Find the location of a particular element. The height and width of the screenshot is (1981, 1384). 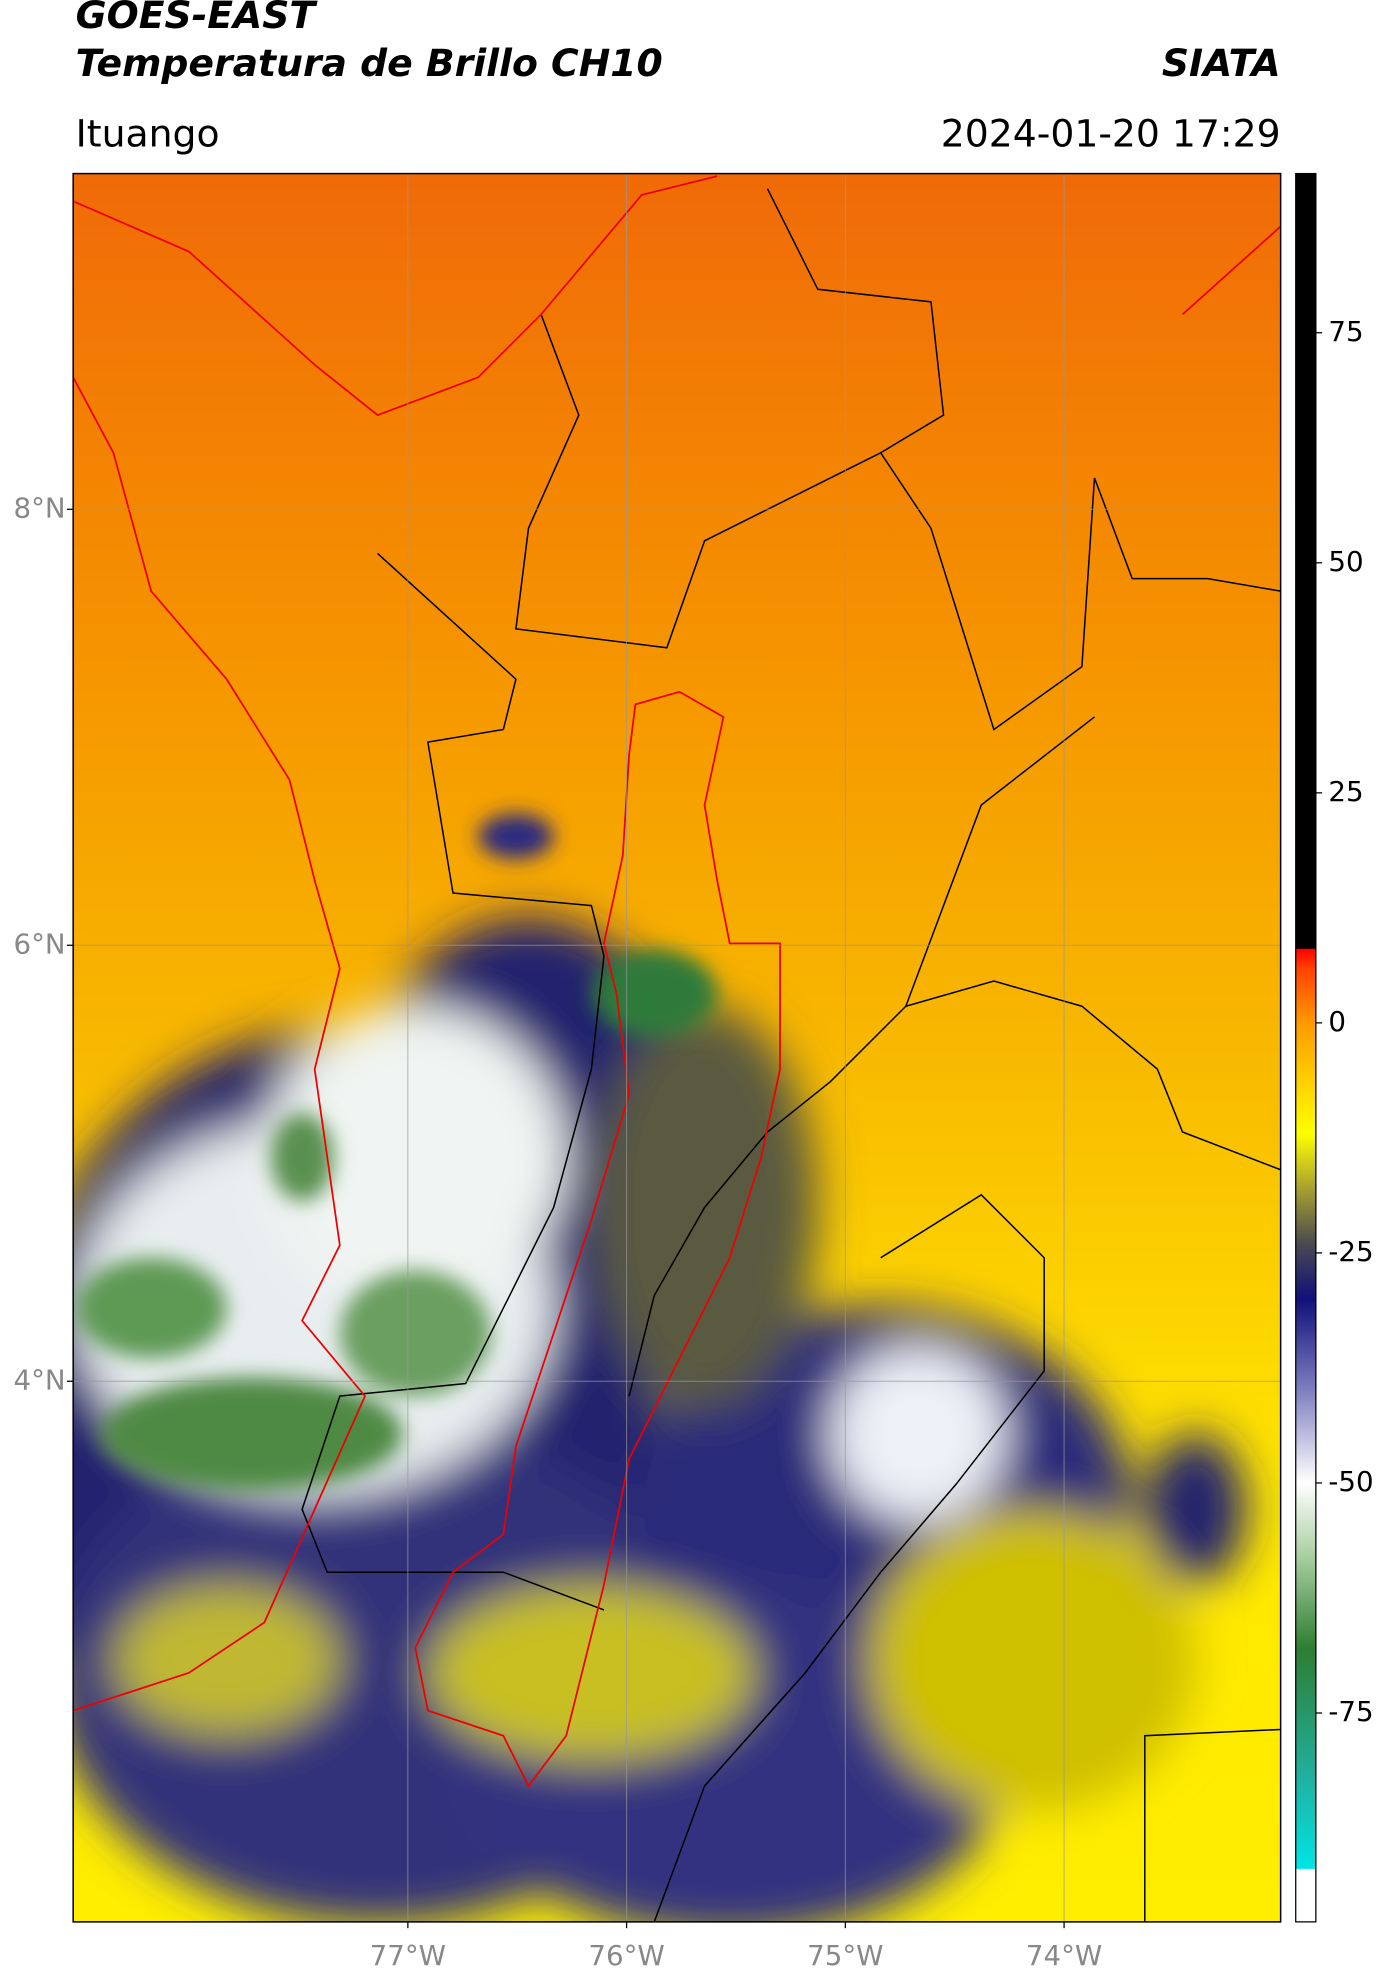

datetime: 2024-01-20 17:29 is located at coordinates (1111, 133).